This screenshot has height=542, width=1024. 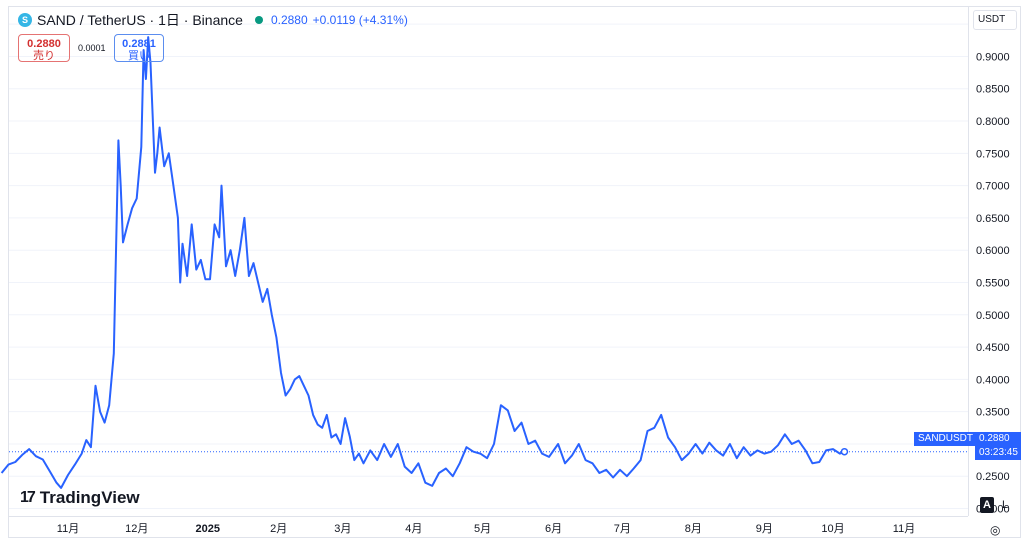 What do you see at coordinates (946, 439) in the screenshot?
I see `symbol-price-label: SANDUSDT` at bounding box center [946, 439].